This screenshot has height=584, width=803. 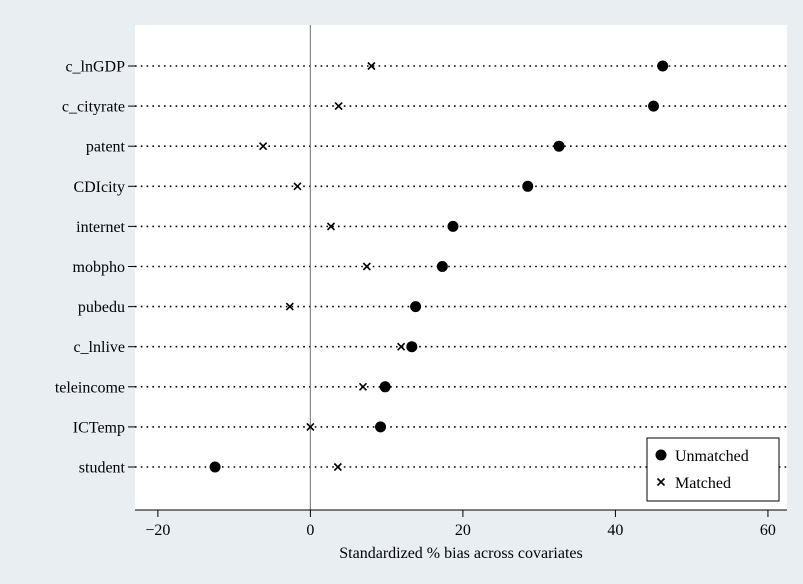 I want to click on legend: Unmatched Matched, so click(x=713, y=469).